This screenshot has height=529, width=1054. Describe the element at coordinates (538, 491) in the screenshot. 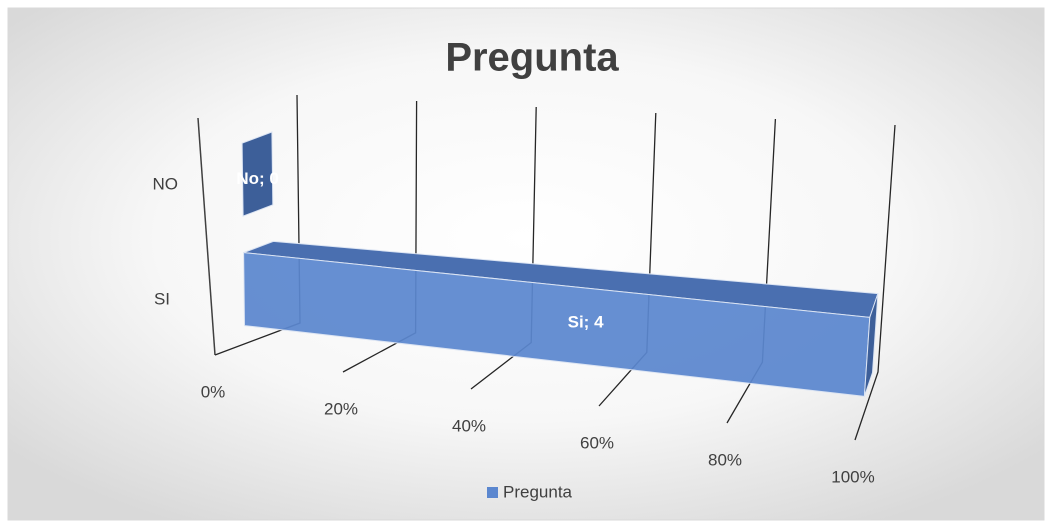

I see `legend-label: Pregunta` at that location.